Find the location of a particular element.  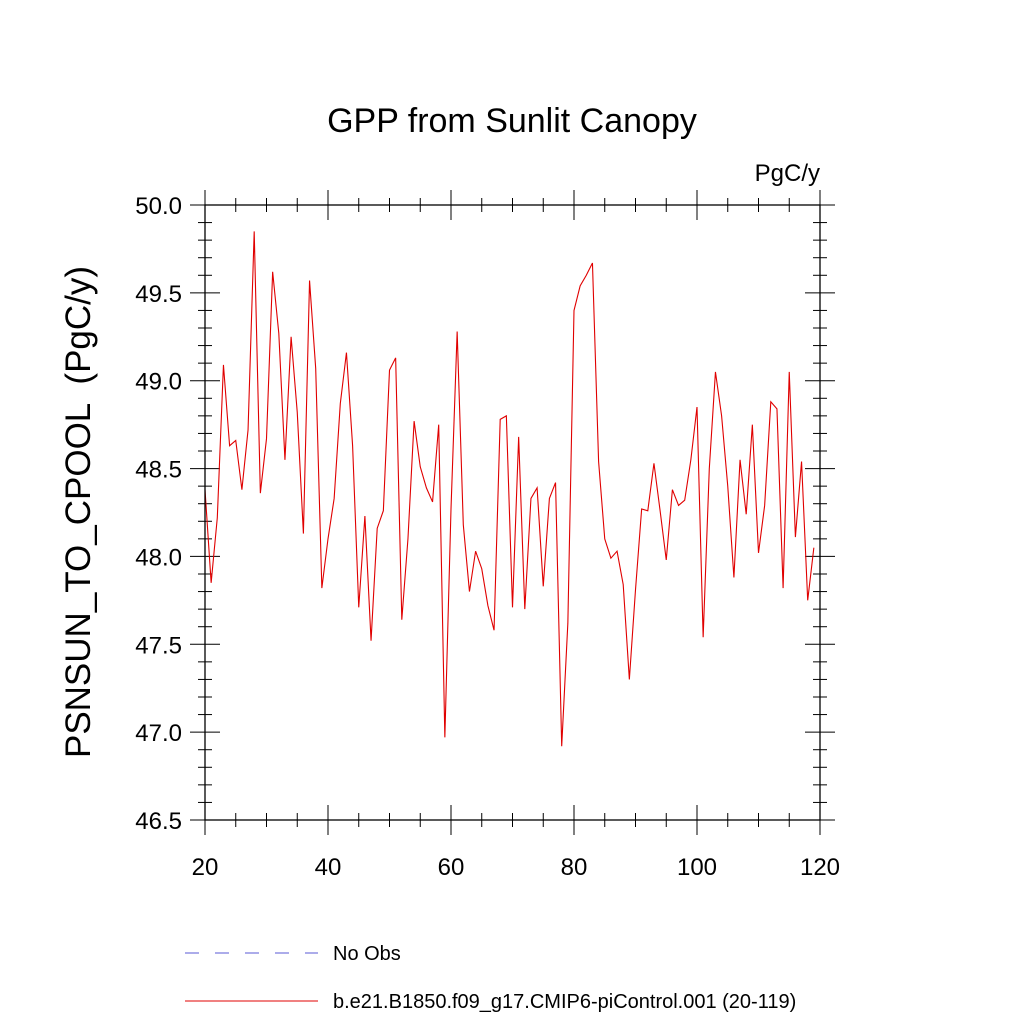

x-tick-labels: 20 40 60 80 100 120 is located at coordinates (516, 867).